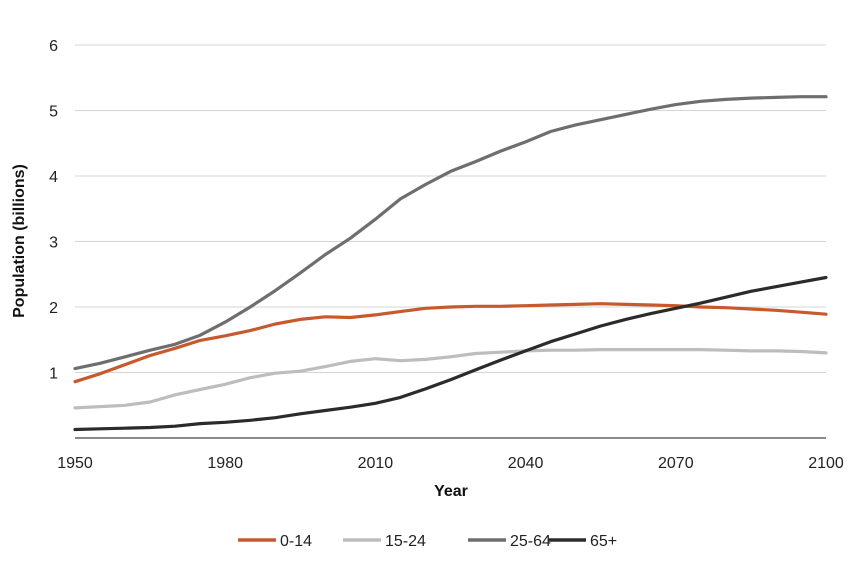 Image resolution: width=850 pixels, height=581 pixels. Describe the element at coordinates (676, 463) in the screenshot. I see `x-tick-label: 2070` at that location.